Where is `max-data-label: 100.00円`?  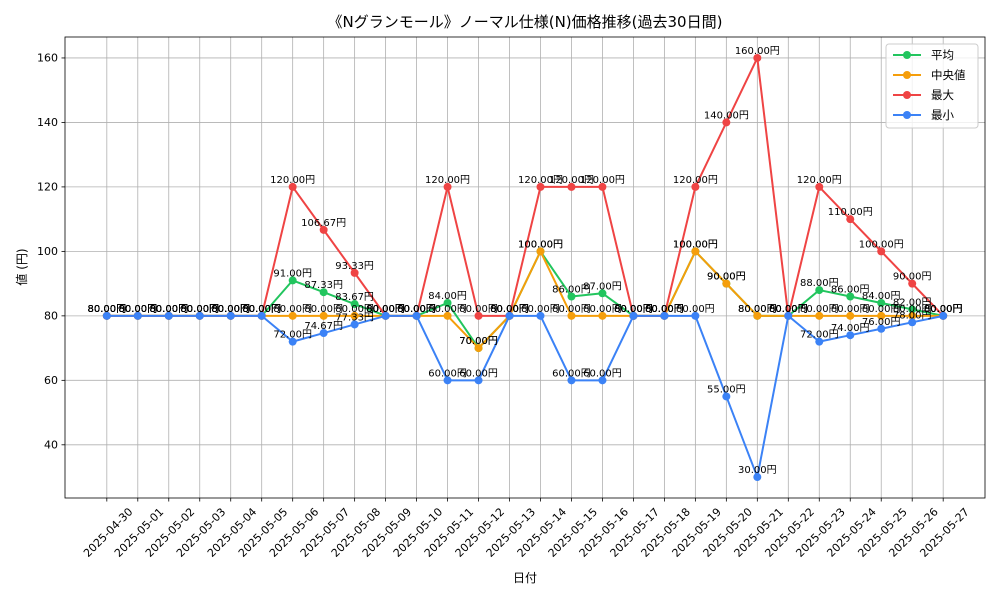
max-data-label: 100.00円 is located at coordinates (881, 244).